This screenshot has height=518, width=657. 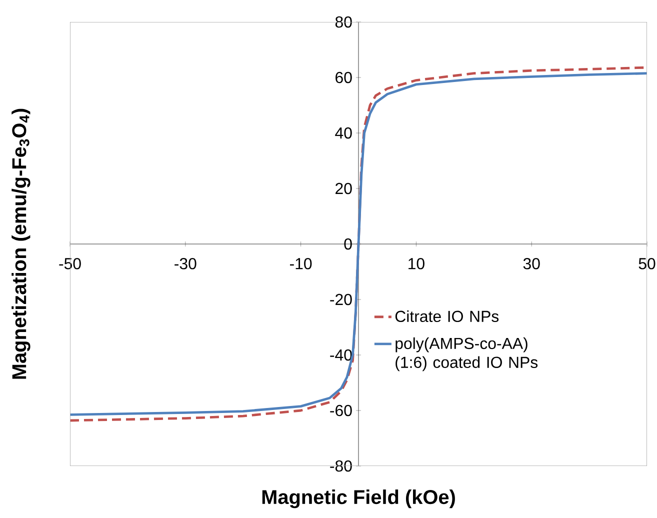 What do you see at coordinates (416, 264) in the screenshot?
I see `x-tick-label: 10` at bounding box center [416, 264].